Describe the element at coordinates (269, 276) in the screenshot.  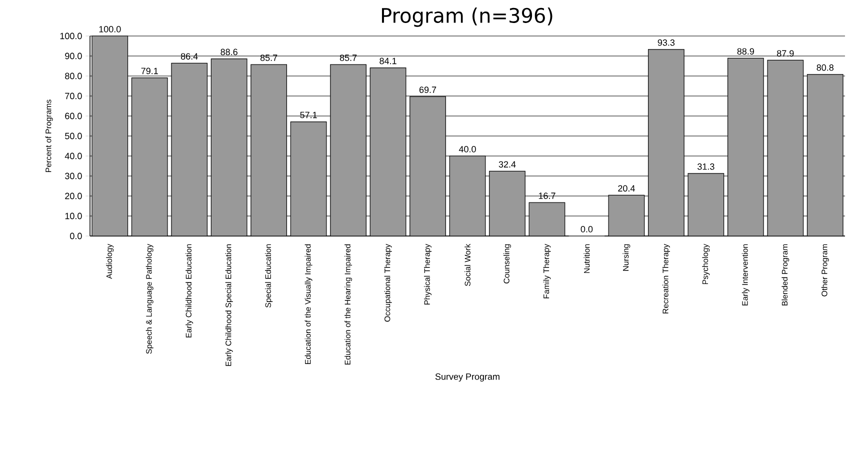
I see `x-tick-label: Special Education` at that location.